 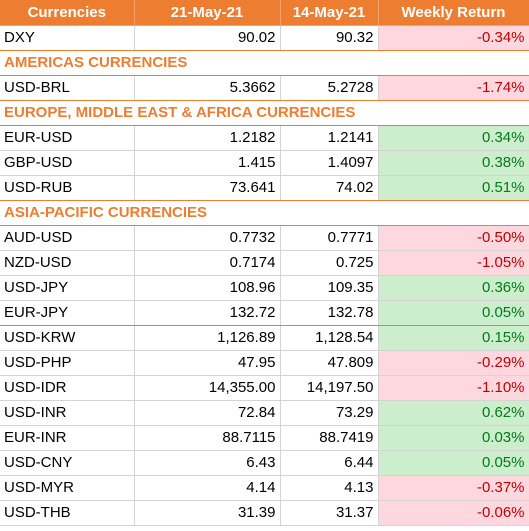 I want to click on table-row: AUD-USD 0.7732 0.7771 -0.50%, so click(x=264, y=238).